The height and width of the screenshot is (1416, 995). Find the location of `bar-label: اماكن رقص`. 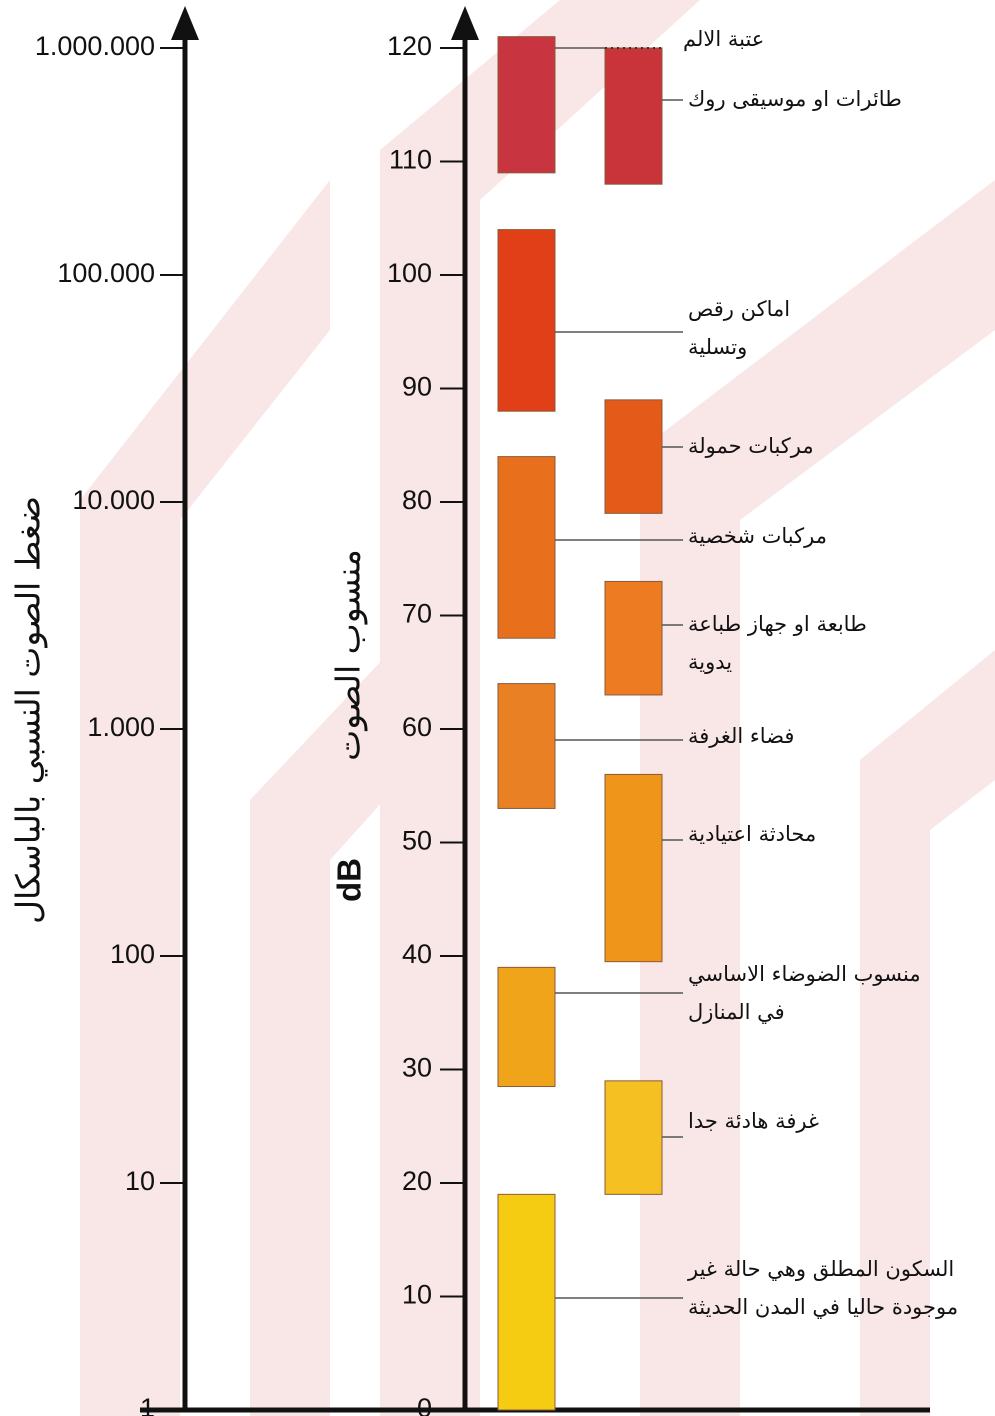

bar-label: اماكن رقص is located at coordinates (739, 309).